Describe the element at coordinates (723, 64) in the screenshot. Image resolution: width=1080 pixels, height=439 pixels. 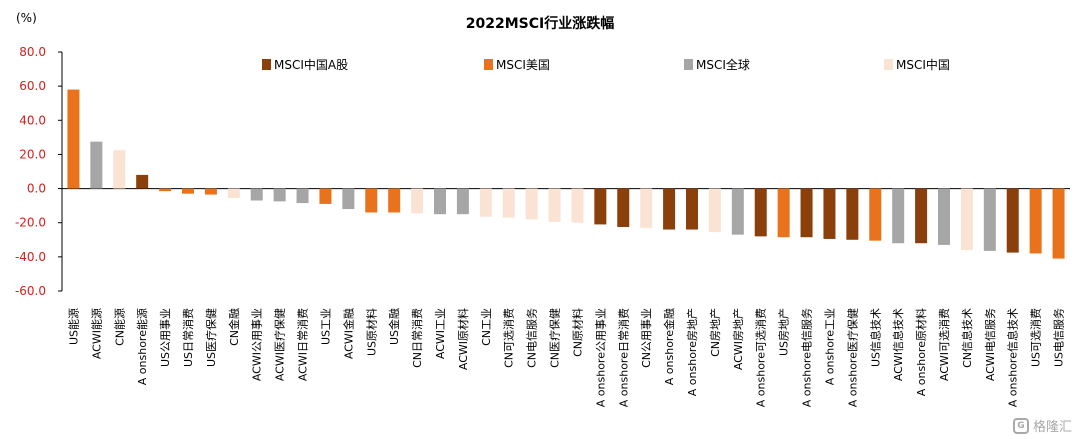
I see `legend-label: MSCI全球` at that location.